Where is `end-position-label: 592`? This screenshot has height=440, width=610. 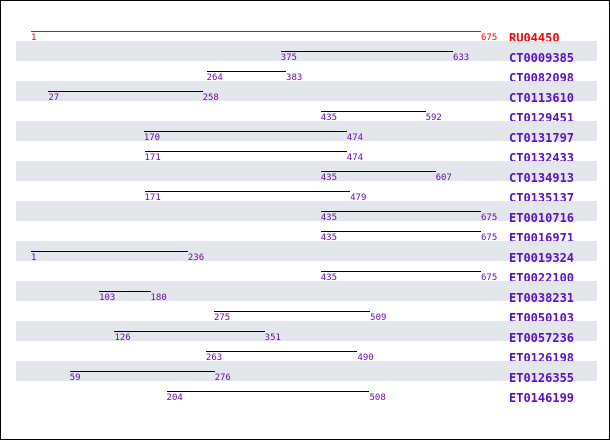
end-position-label: 592 is located at coordinates (433, 118).